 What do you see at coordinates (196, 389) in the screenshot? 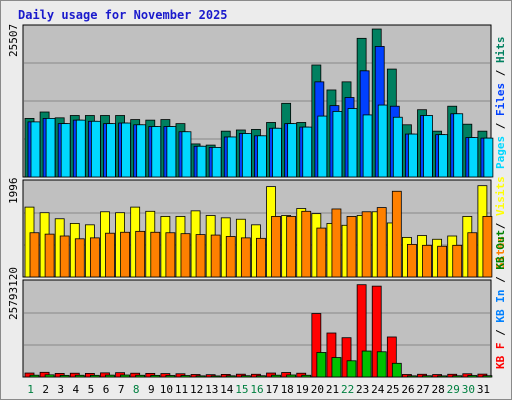
I see `x-tick-label-12: 12` at bounding box center [196, 389].